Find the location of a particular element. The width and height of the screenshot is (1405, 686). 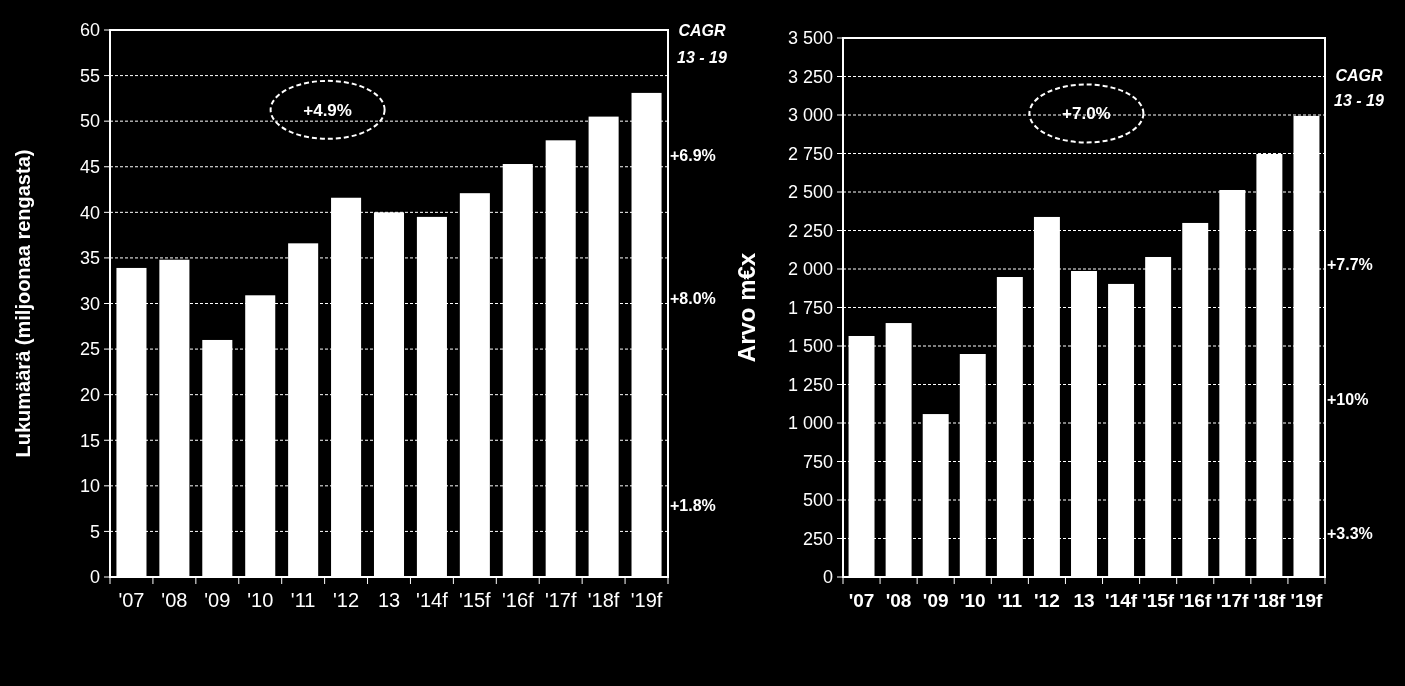

y-tick-label: 50 is located at coordinates (89, 121).